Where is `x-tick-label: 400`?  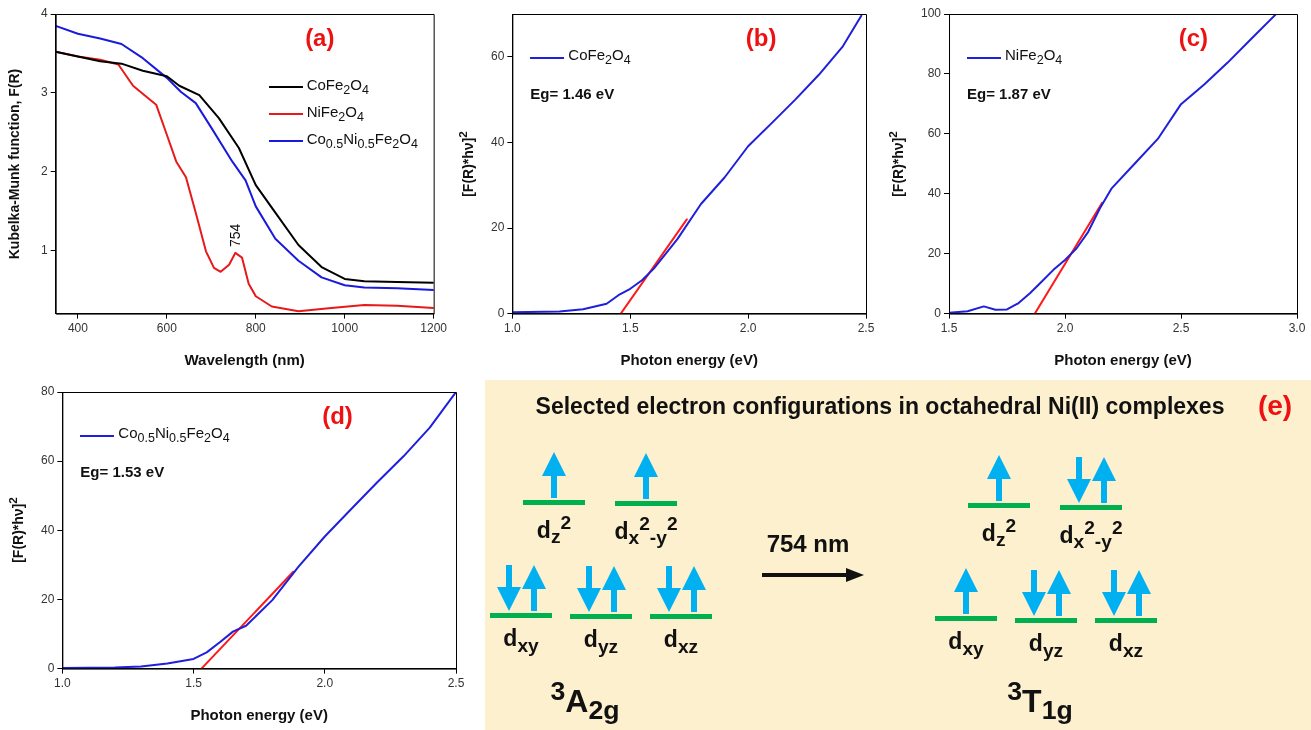 x-tick-label: 400 is located at coordinates (78, 328).